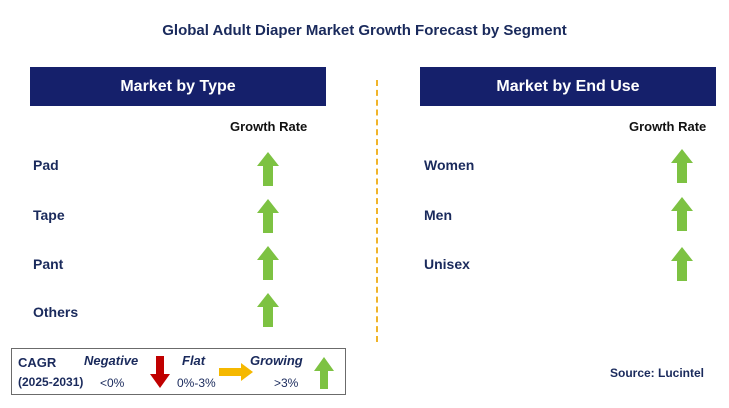  What do you see at coordinates (377, 211) in the screenshot?
I see `panel-divider` at bounding box center [377, 211].